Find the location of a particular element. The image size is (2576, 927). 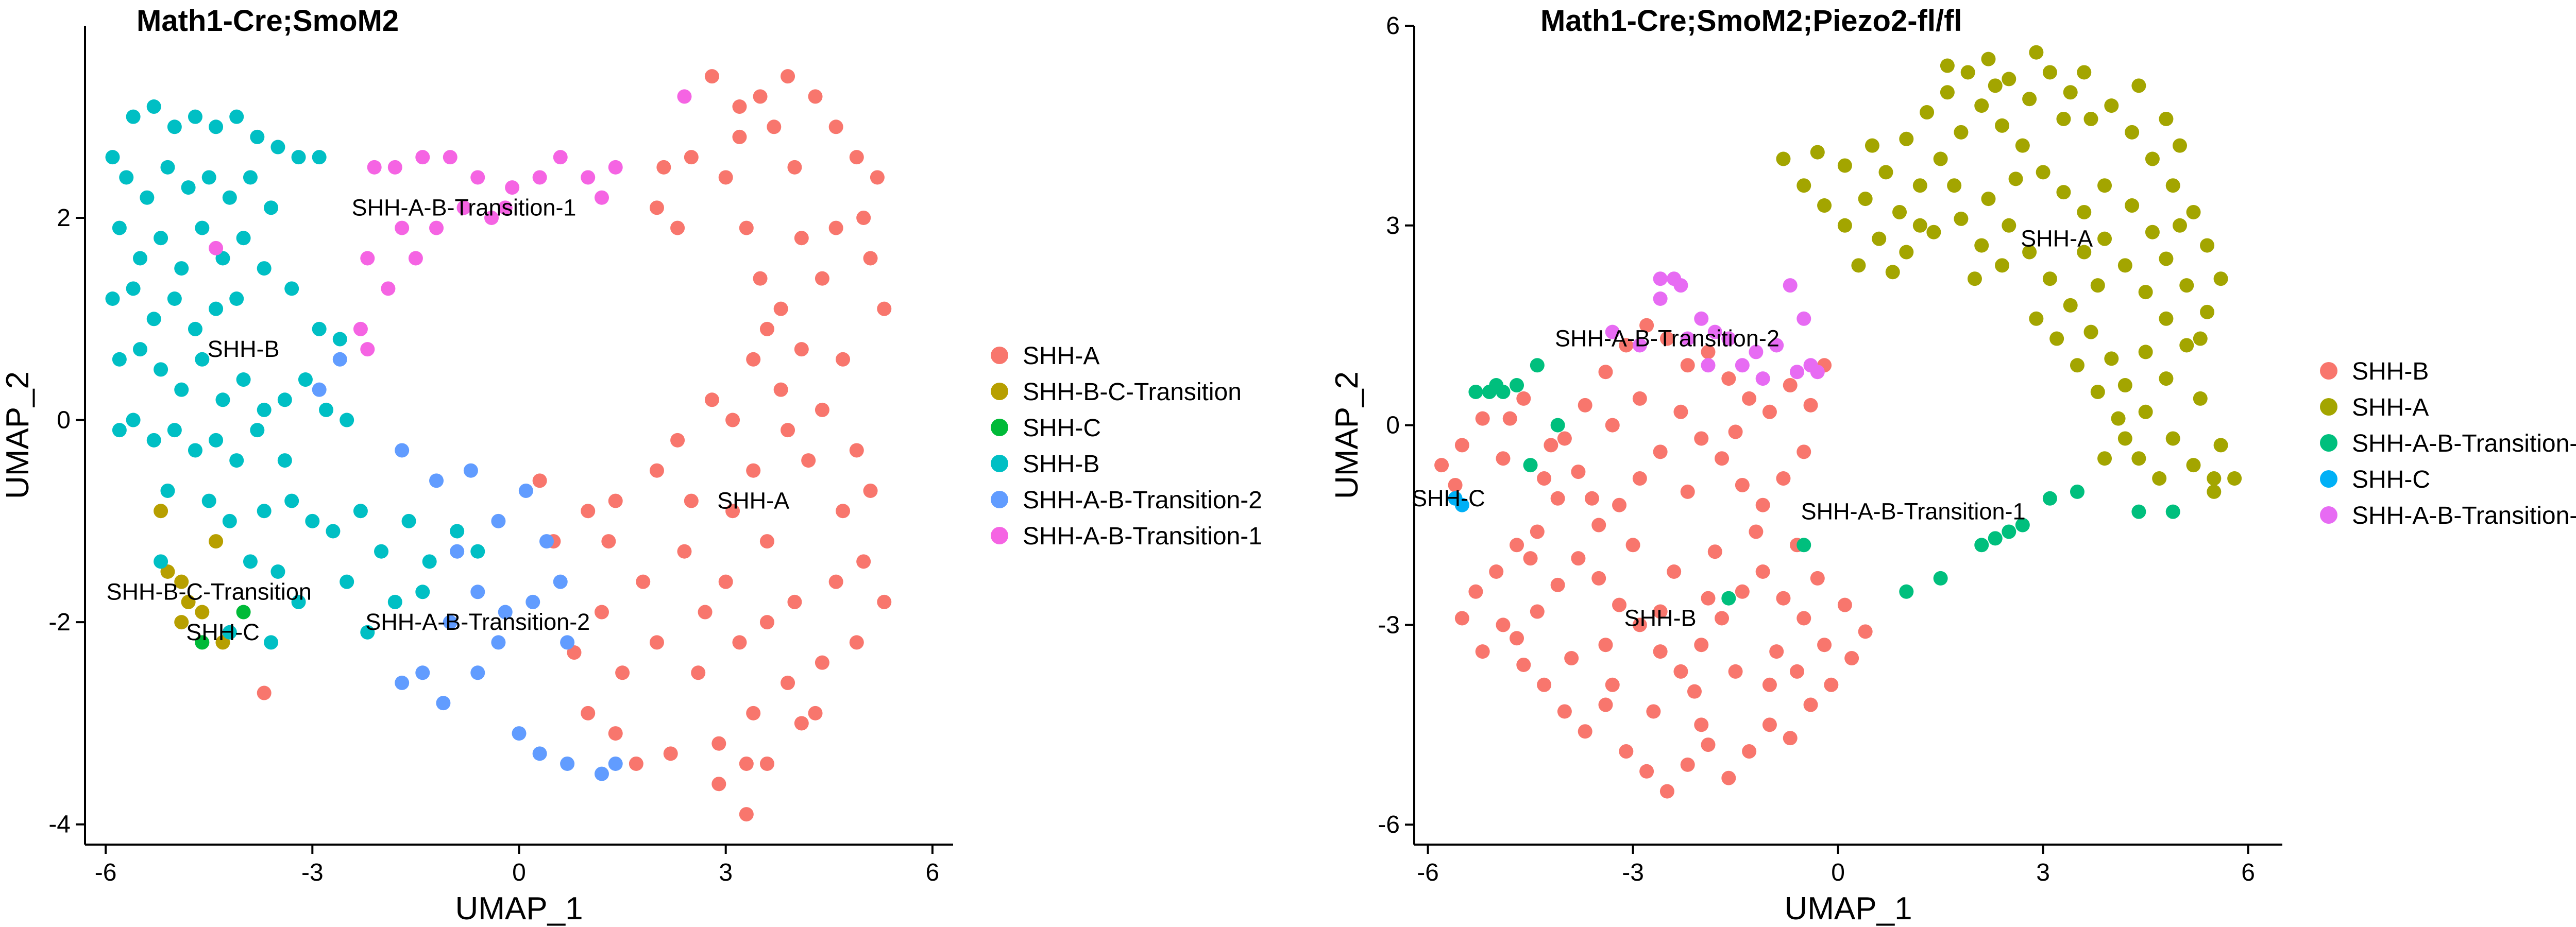

x-tick-label: 0 is located at coordinates (1838, 872).